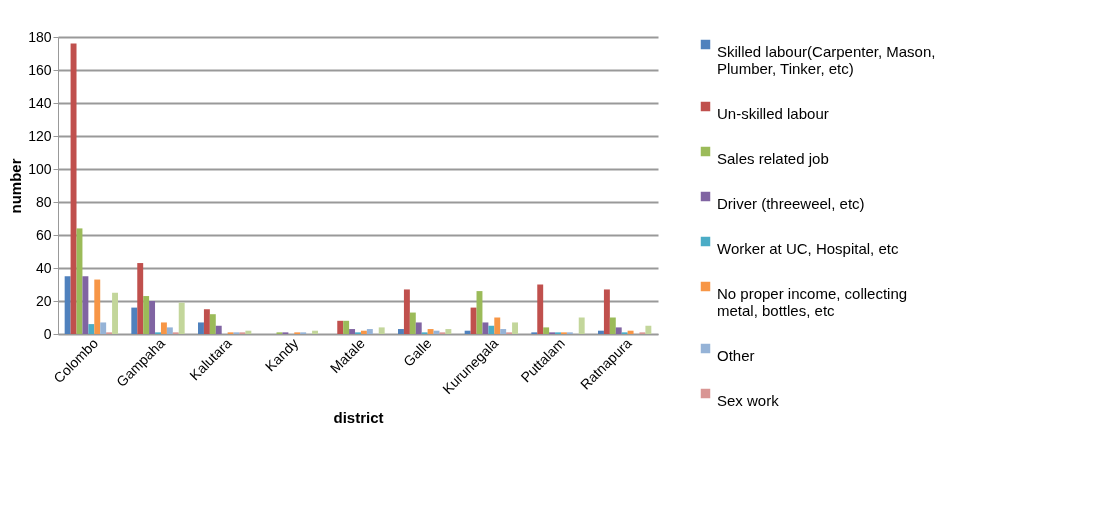 Image resolution: width=1109 pixels, height=508 pixels. I want to click on y-tick-label: 160, so click(40, 69).